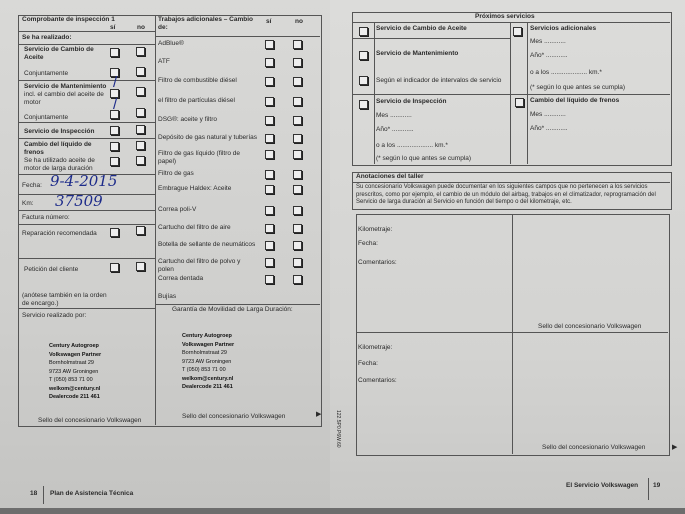 The image size is (685, 514). I want to click on garantia-label: Garantía de Movilidad de Larga Duración:, so click(232, 309).